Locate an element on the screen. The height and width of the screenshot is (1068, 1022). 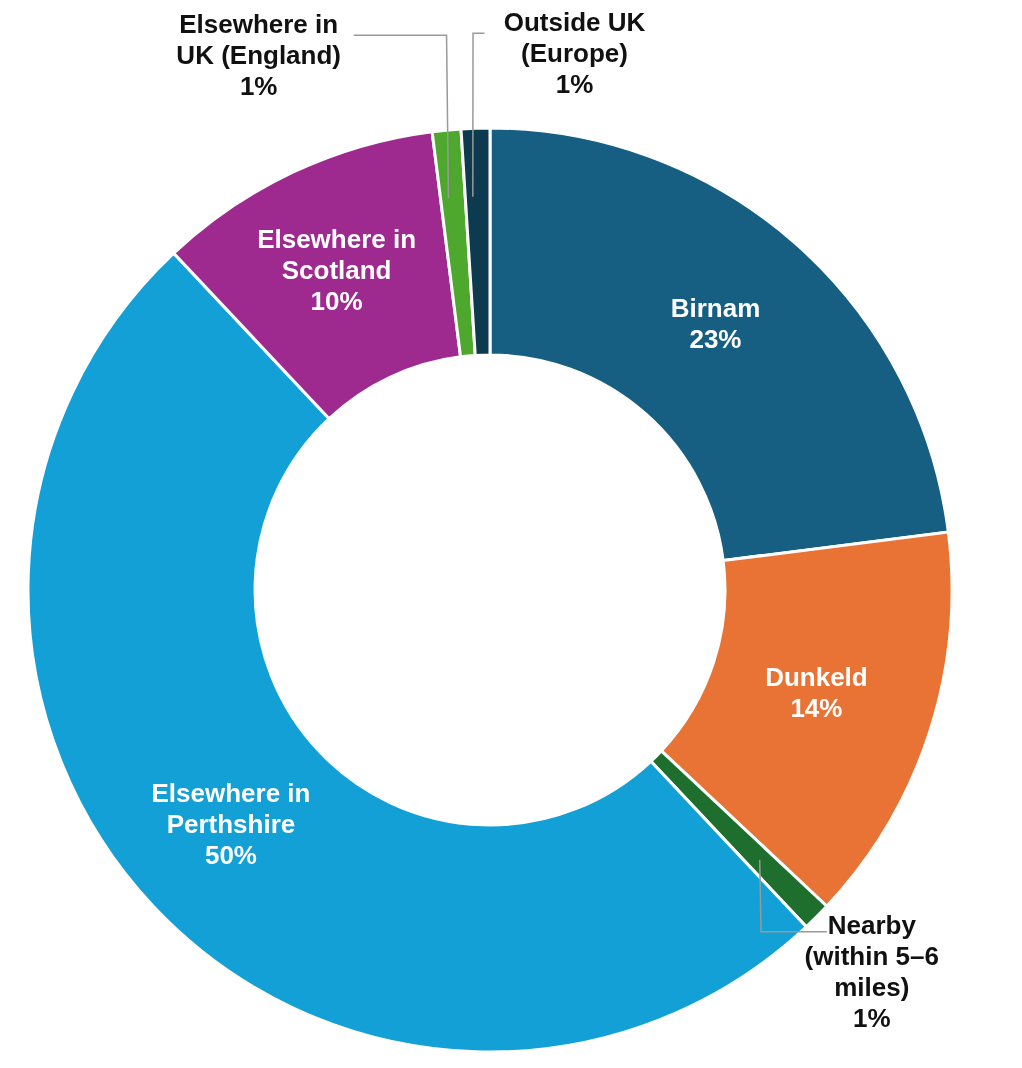
slice-label: Elsewhere in Scotland is located at coordinates (337, 254).